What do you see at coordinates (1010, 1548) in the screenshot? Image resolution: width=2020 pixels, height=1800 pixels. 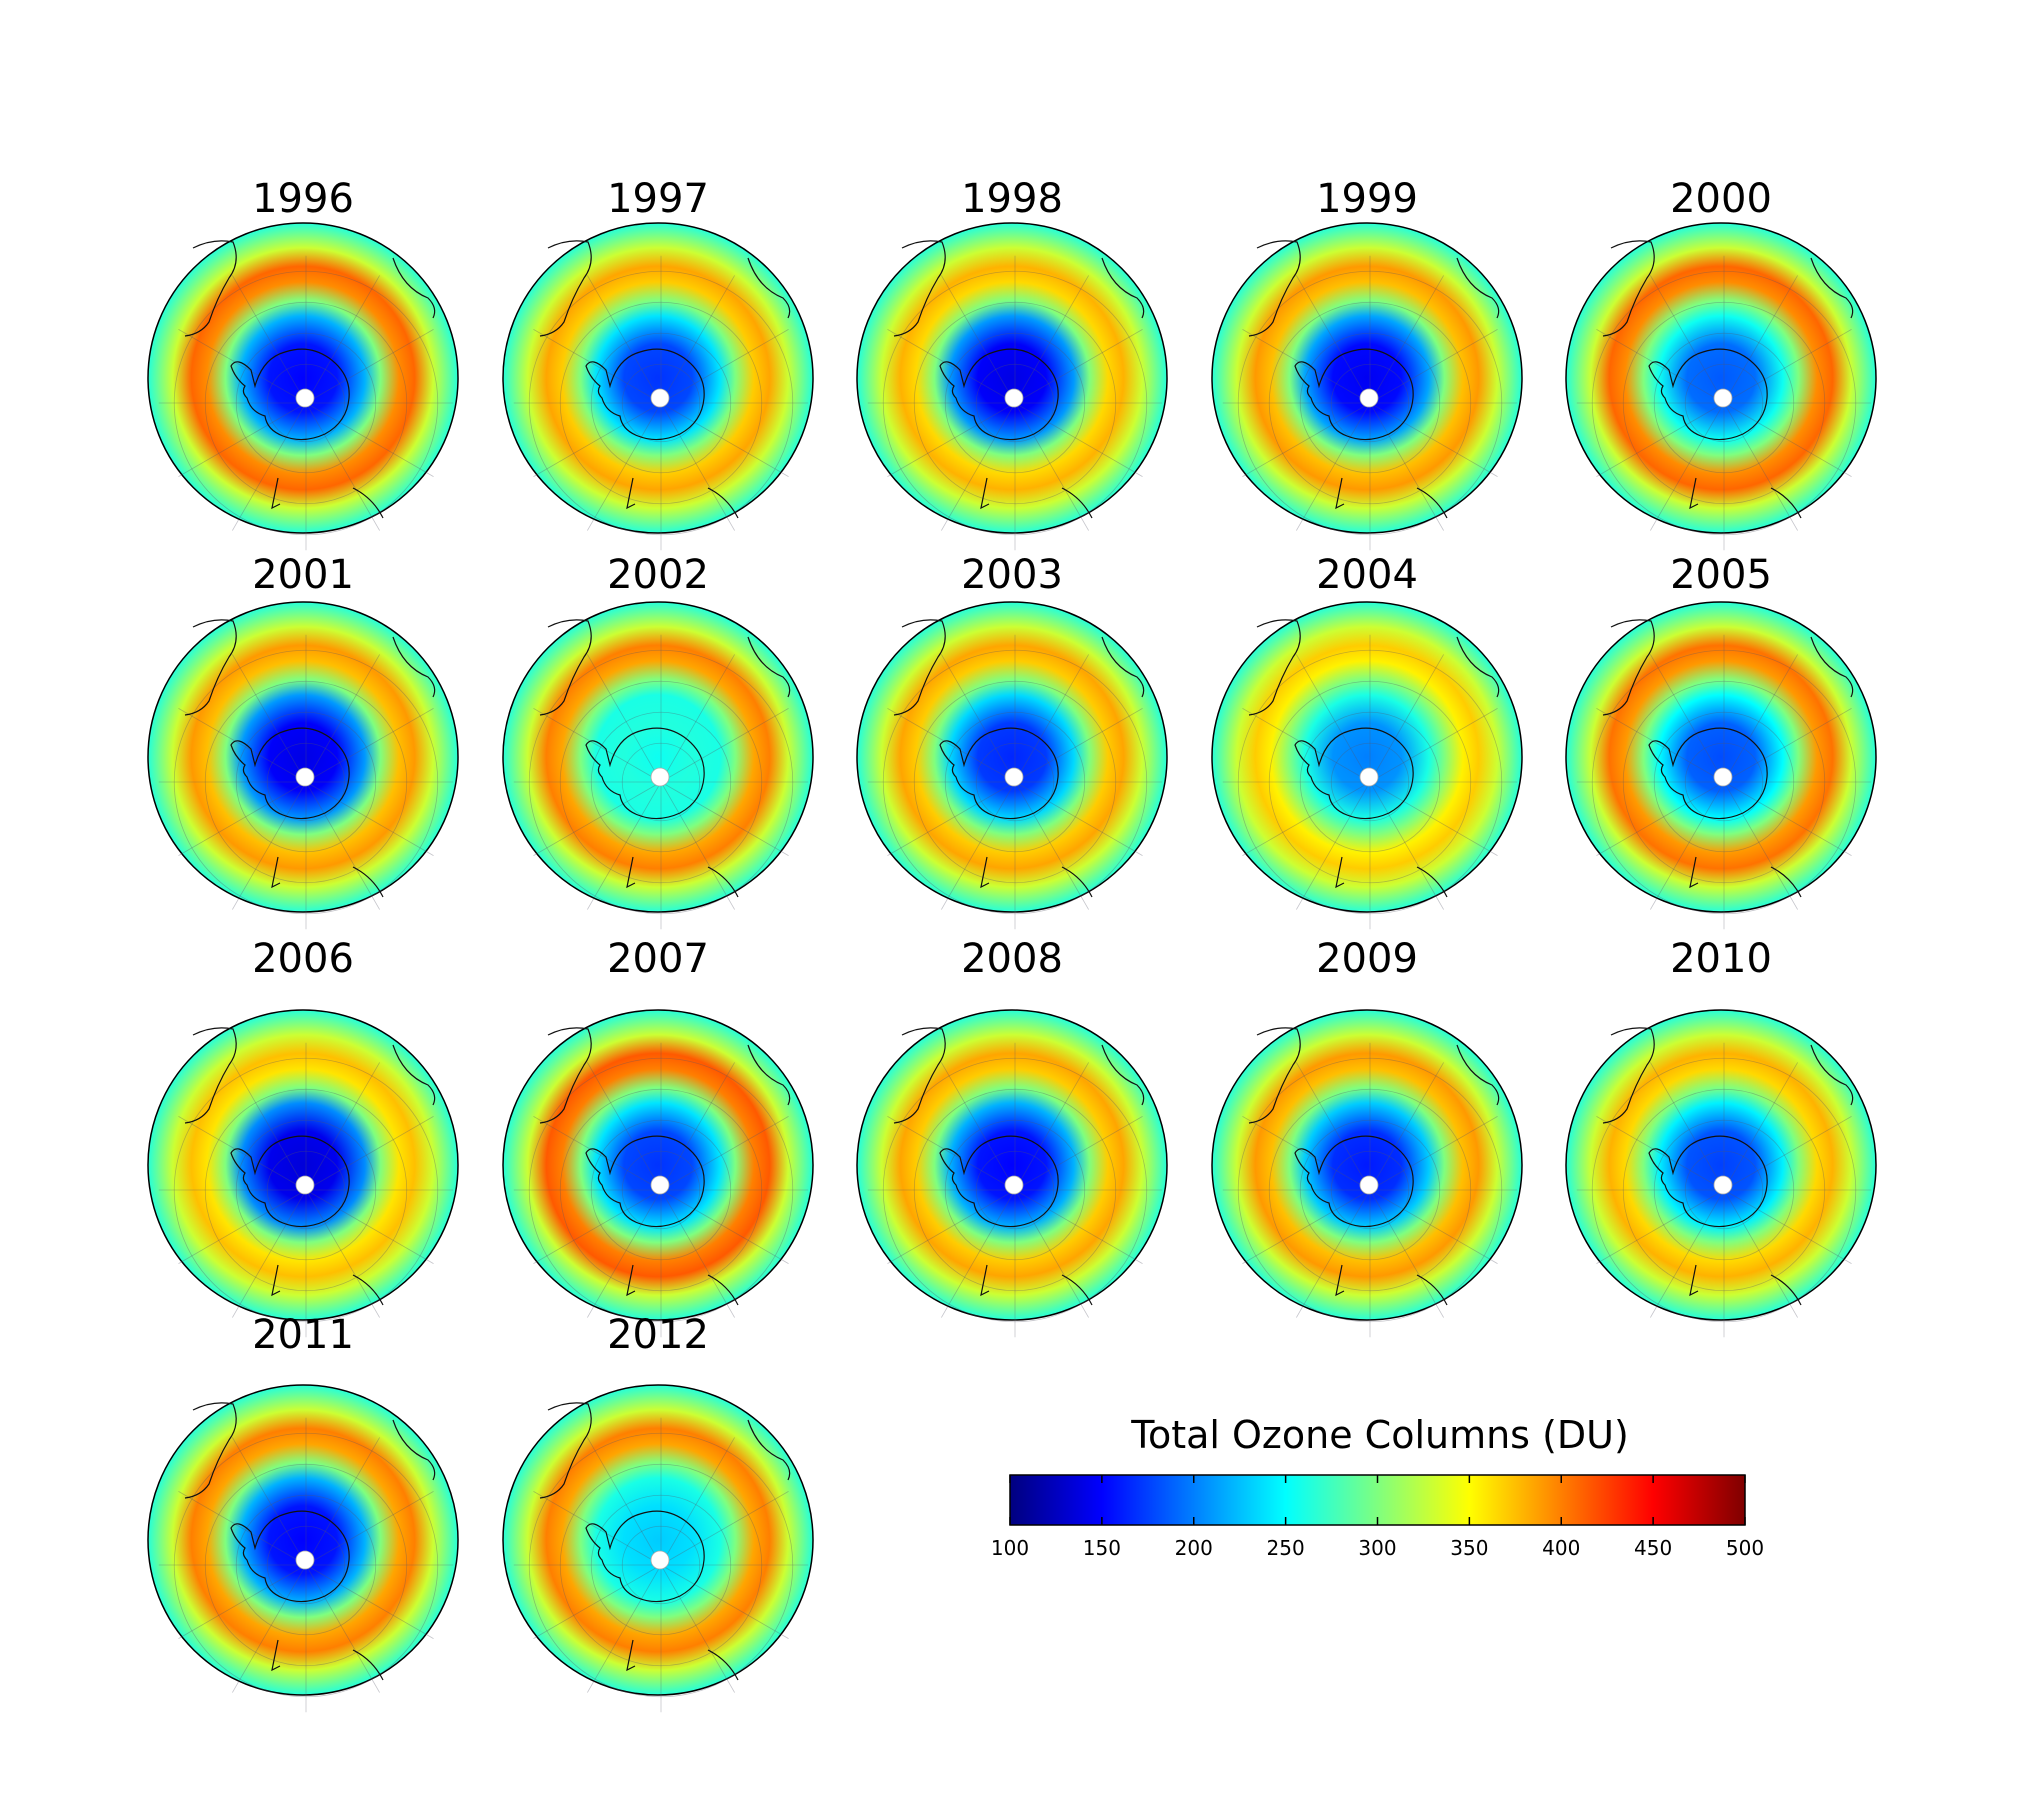 I see `colorbar-tick-label: 100` at bounding box center [1010, 1548].